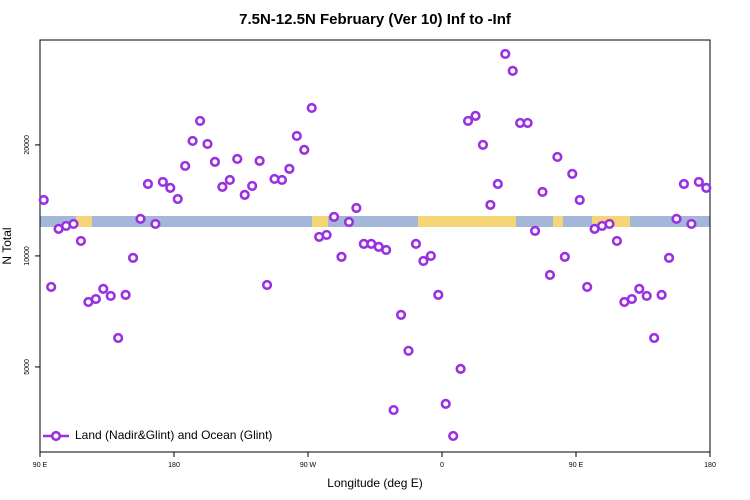 Image resolution: width=750 pixels, height=500 pixels. What do you see at coordinates (442, 465) in the screenshot?
I see `x-tick-label: 0` at bounding box center [442, 465].